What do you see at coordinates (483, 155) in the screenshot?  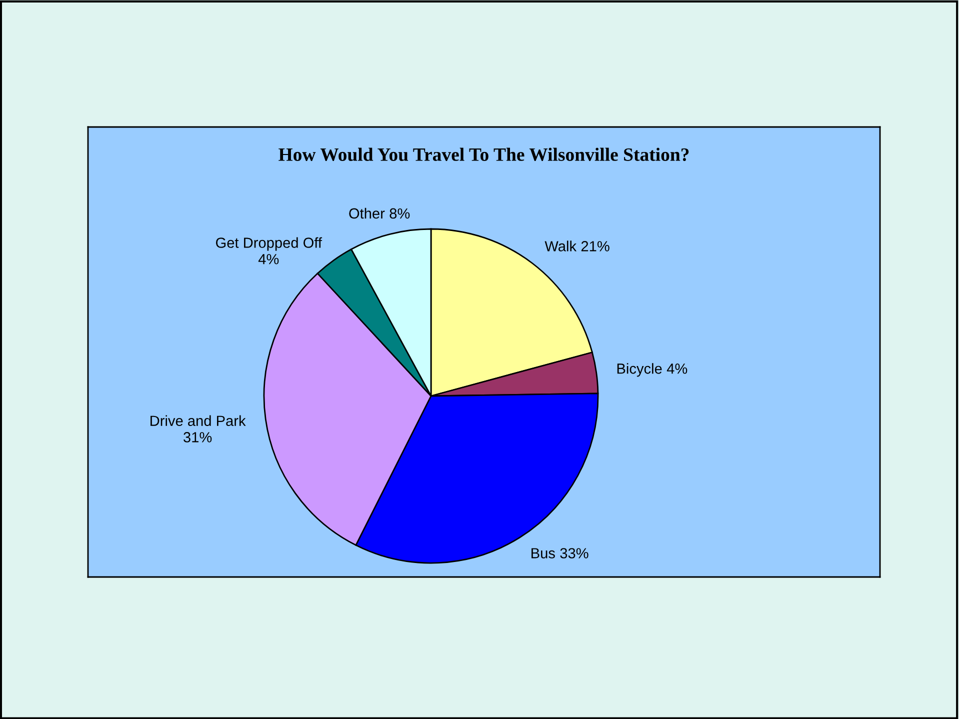 I see `chart-title: How Would You Travel To The Wilsonville Station?` at bounding box center [483, 155].